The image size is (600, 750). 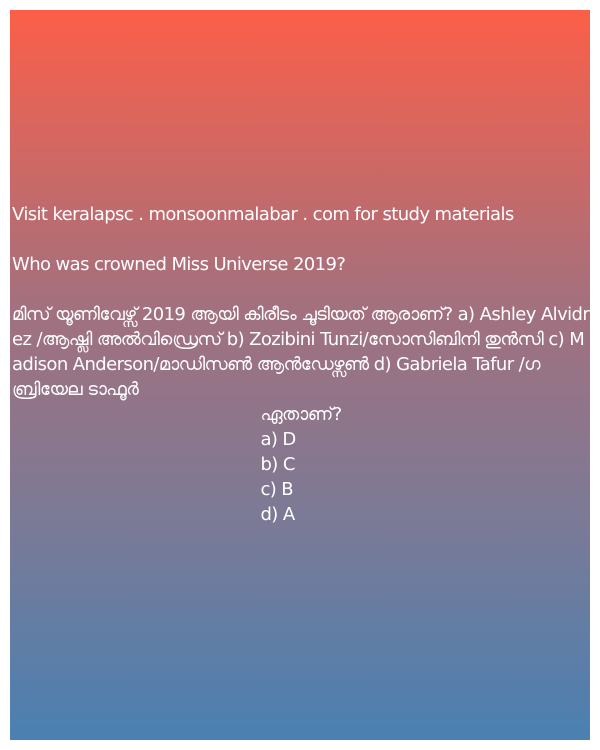 I want to click on answer-c: c) B, so click(x=277, y=489).